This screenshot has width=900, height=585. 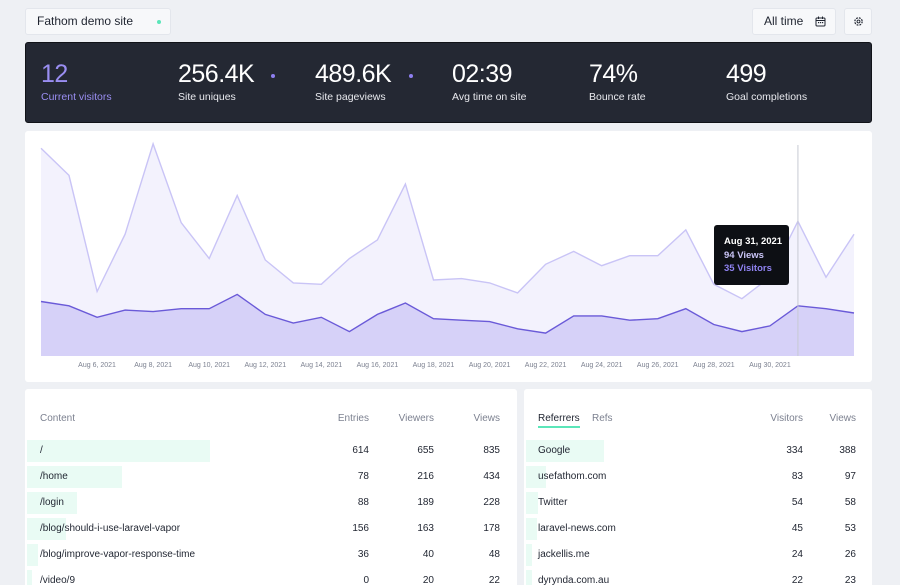 What do you see at coordinates (744, 255) in the screenshot?
I see `tooltip-views: 94 Views` at bounding box center [744, 255].